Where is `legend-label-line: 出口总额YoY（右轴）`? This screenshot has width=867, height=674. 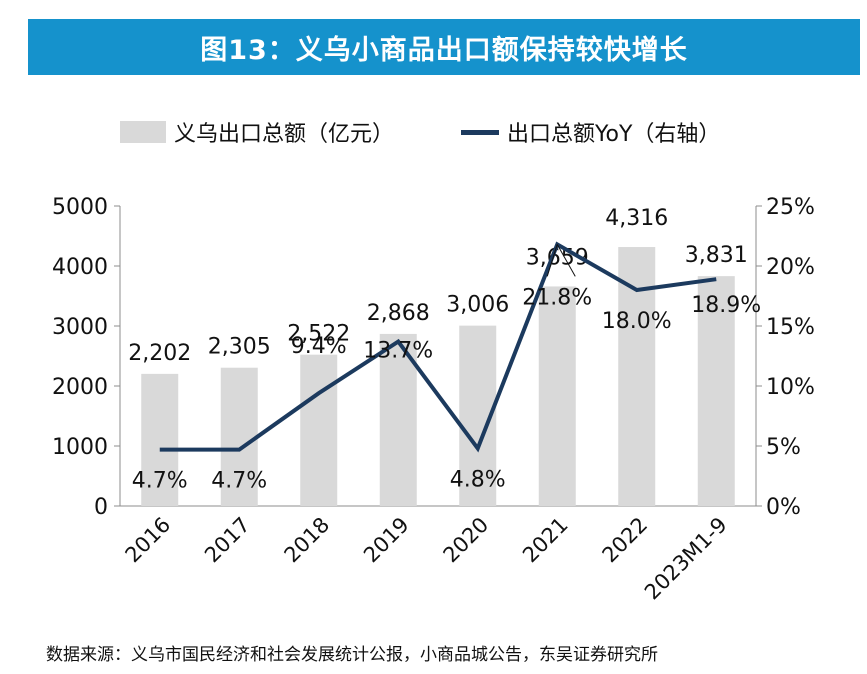 legend-label-line: 出口总额YoY（右轴） is located at coordinates (614, 134).